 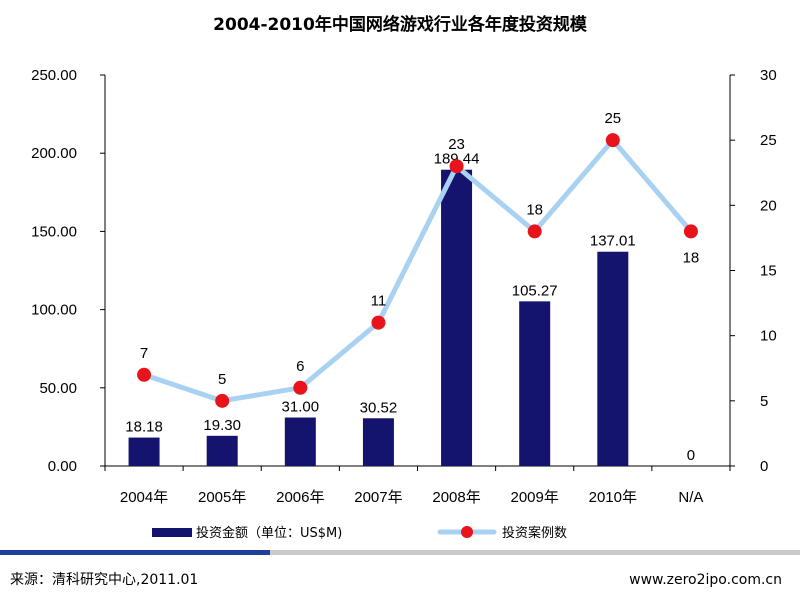 What do you see at coordinates (54, 75) in the screenshot?
I see `left-axis-tick-label: 250.00` at bounding box center [54, 75].